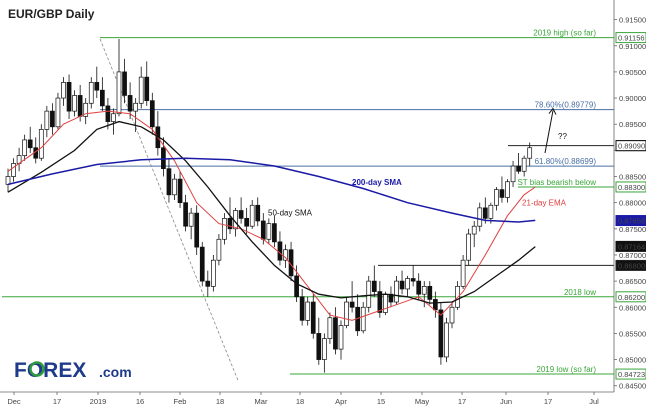  I want to click on x-tick-label: Jul, so click(594, 401).